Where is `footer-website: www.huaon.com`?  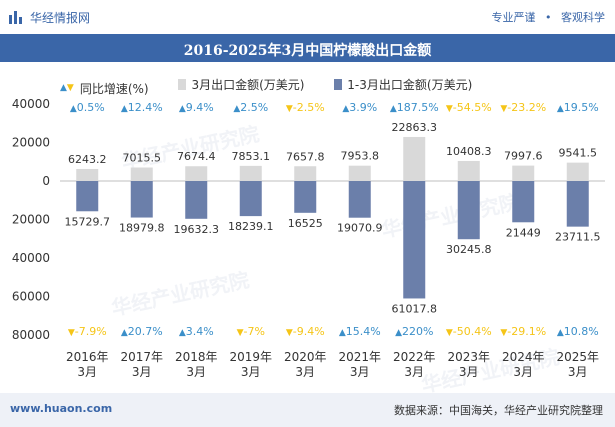 footer-website: www.huaon.com is located at coordinates (61, 408).